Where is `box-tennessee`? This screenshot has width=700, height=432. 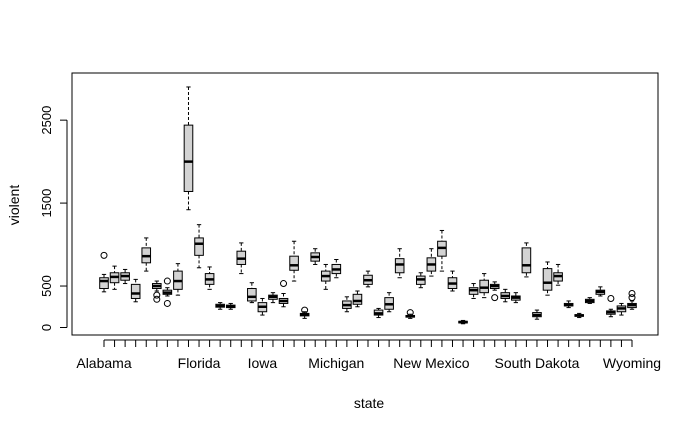
box-tennessee is located at coordinates (547, 278).